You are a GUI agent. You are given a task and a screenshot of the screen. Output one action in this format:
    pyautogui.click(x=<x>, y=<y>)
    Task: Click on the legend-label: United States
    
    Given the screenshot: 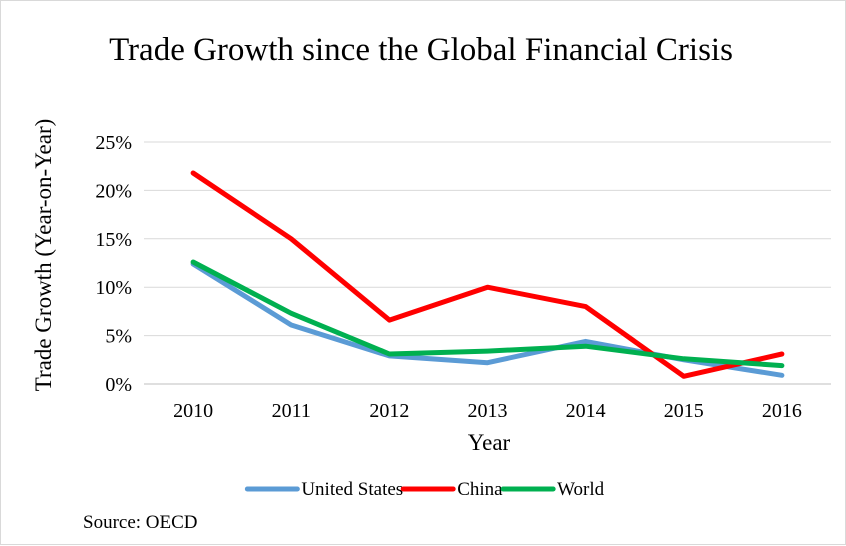 What is the action you would take?
    pyautogui.click(x=352, y=489)
    